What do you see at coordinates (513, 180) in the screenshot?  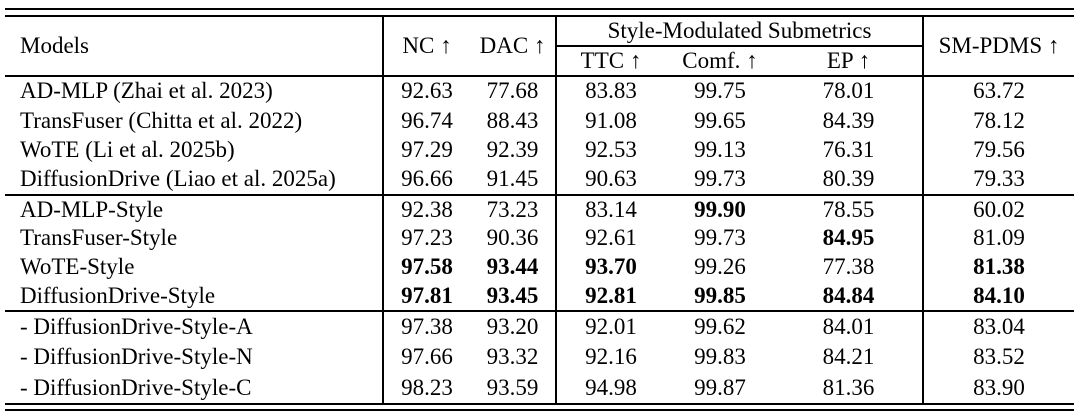 I see `metric-cell-dac: 91.45` at bounding box center [513, 180].